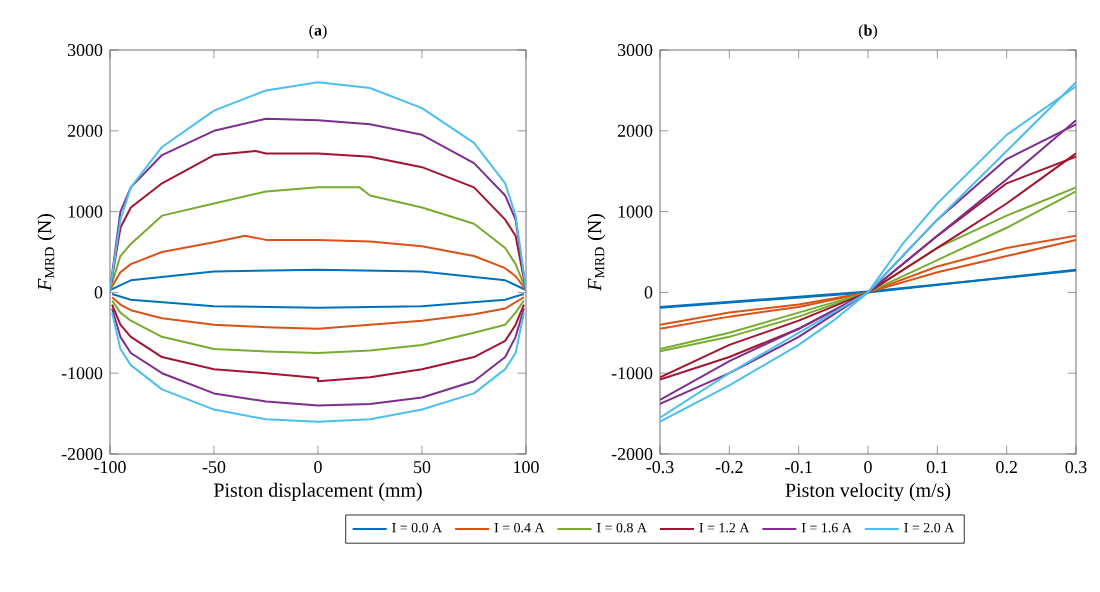 The width and height of the screenshot is (1100, 592). Describe the element at coordinates (798, 467) in the screenshot. I see `x-tick-label: -0.1` at that location.